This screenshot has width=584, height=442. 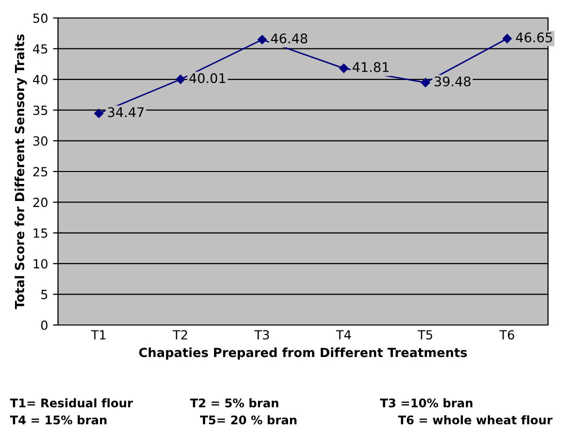 I want to click on y-tick-label: 15, so click(x=41, y=233).